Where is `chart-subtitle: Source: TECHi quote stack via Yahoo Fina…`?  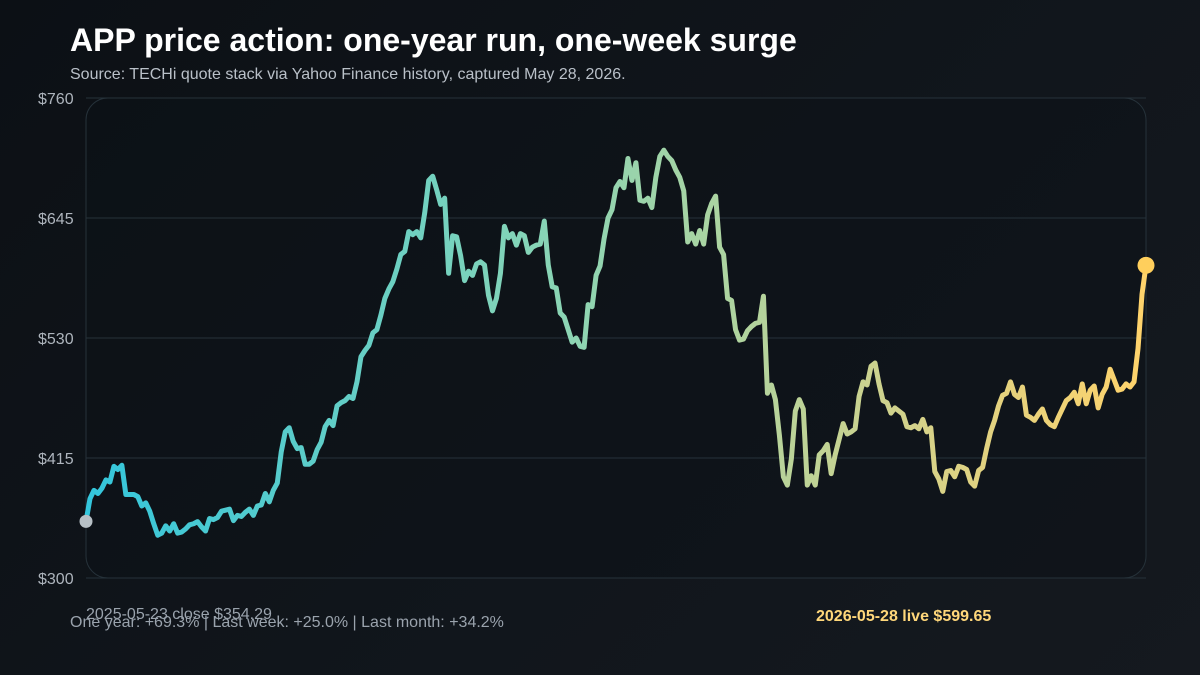 chart-subtitle: Source: TECHi quote stack via Yahoo Fina… is located at coordinates (348, 74).